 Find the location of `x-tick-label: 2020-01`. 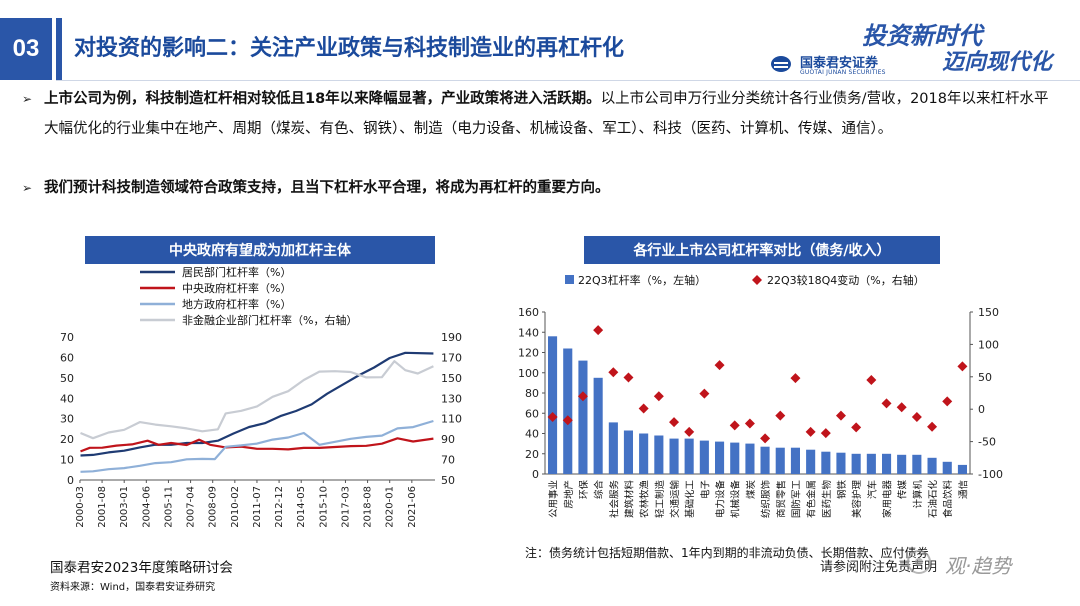

x-tick-label: 2020-01 is located at coordinates (390, 507).